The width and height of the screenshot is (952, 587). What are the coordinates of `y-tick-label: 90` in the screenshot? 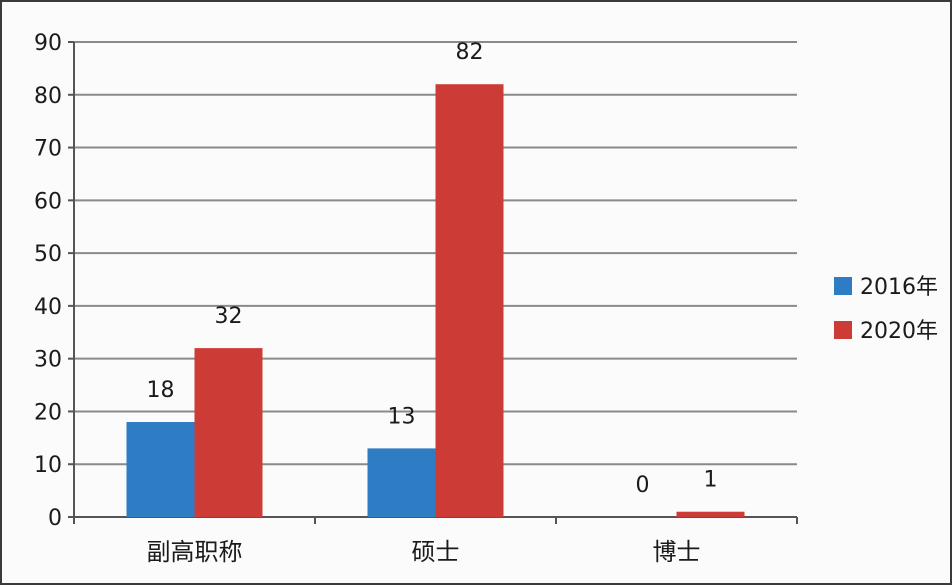 It's located at (48, 43).